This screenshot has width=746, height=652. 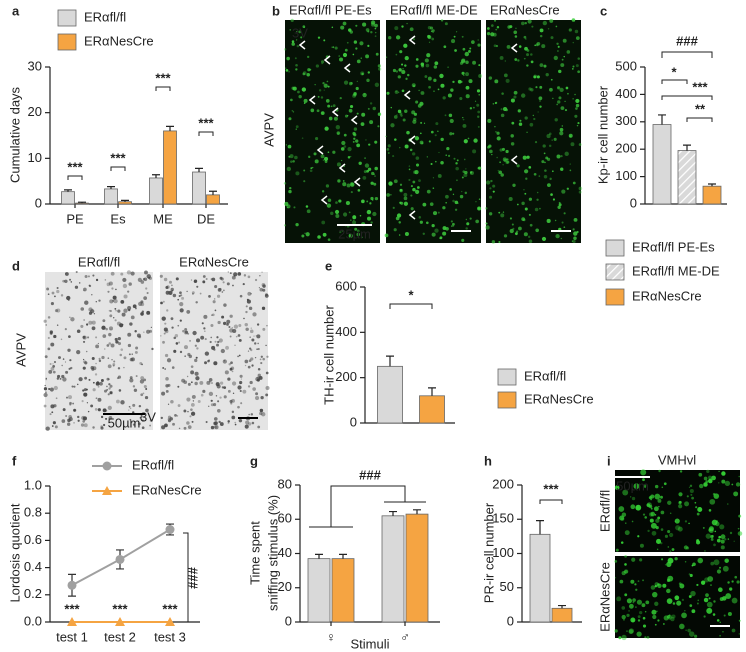 What do you see at coordinates (213, 192) in the screenshot?
I see `error-bar` at bounding box center [213, 192].